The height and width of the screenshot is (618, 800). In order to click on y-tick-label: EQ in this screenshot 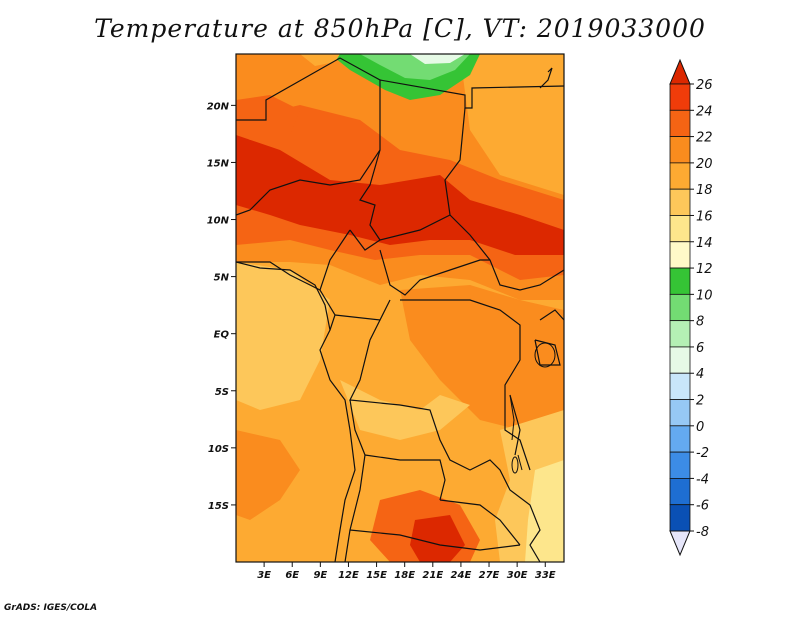, I will do `click(222, 335)`.